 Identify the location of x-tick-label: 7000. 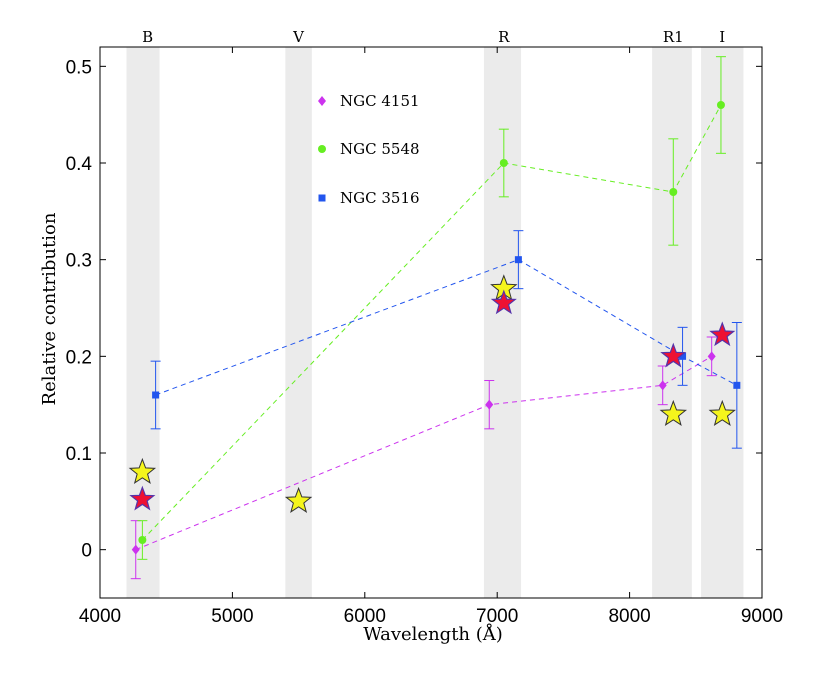
(497, 616).